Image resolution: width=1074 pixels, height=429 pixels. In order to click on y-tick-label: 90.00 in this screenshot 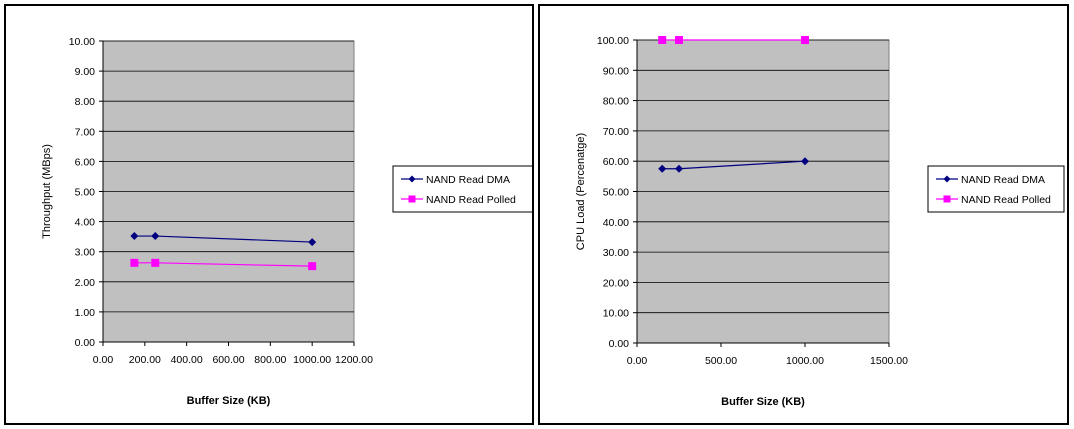, I will do `click(616, 71)`.